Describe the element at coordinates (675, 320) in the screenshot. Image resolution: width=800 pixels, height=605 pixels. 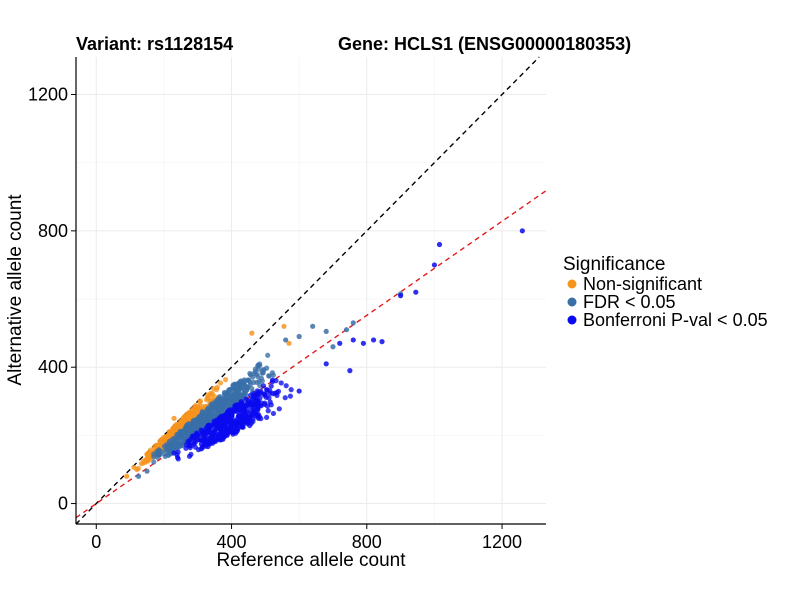
I see `legend-entry-label: Bonferroni P-val < 0.05` at that location.